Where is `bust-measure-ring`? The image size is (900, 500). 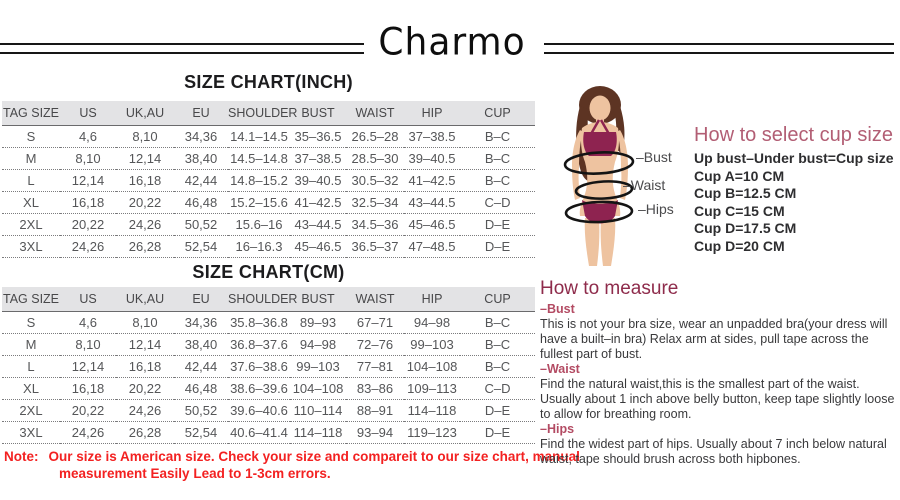 bust-measure-ring is located at coordinates (599, 163).